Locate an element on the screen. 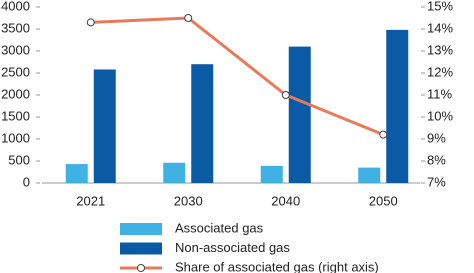  y2-tick-label: 7% is located at coordinates (436, 181).